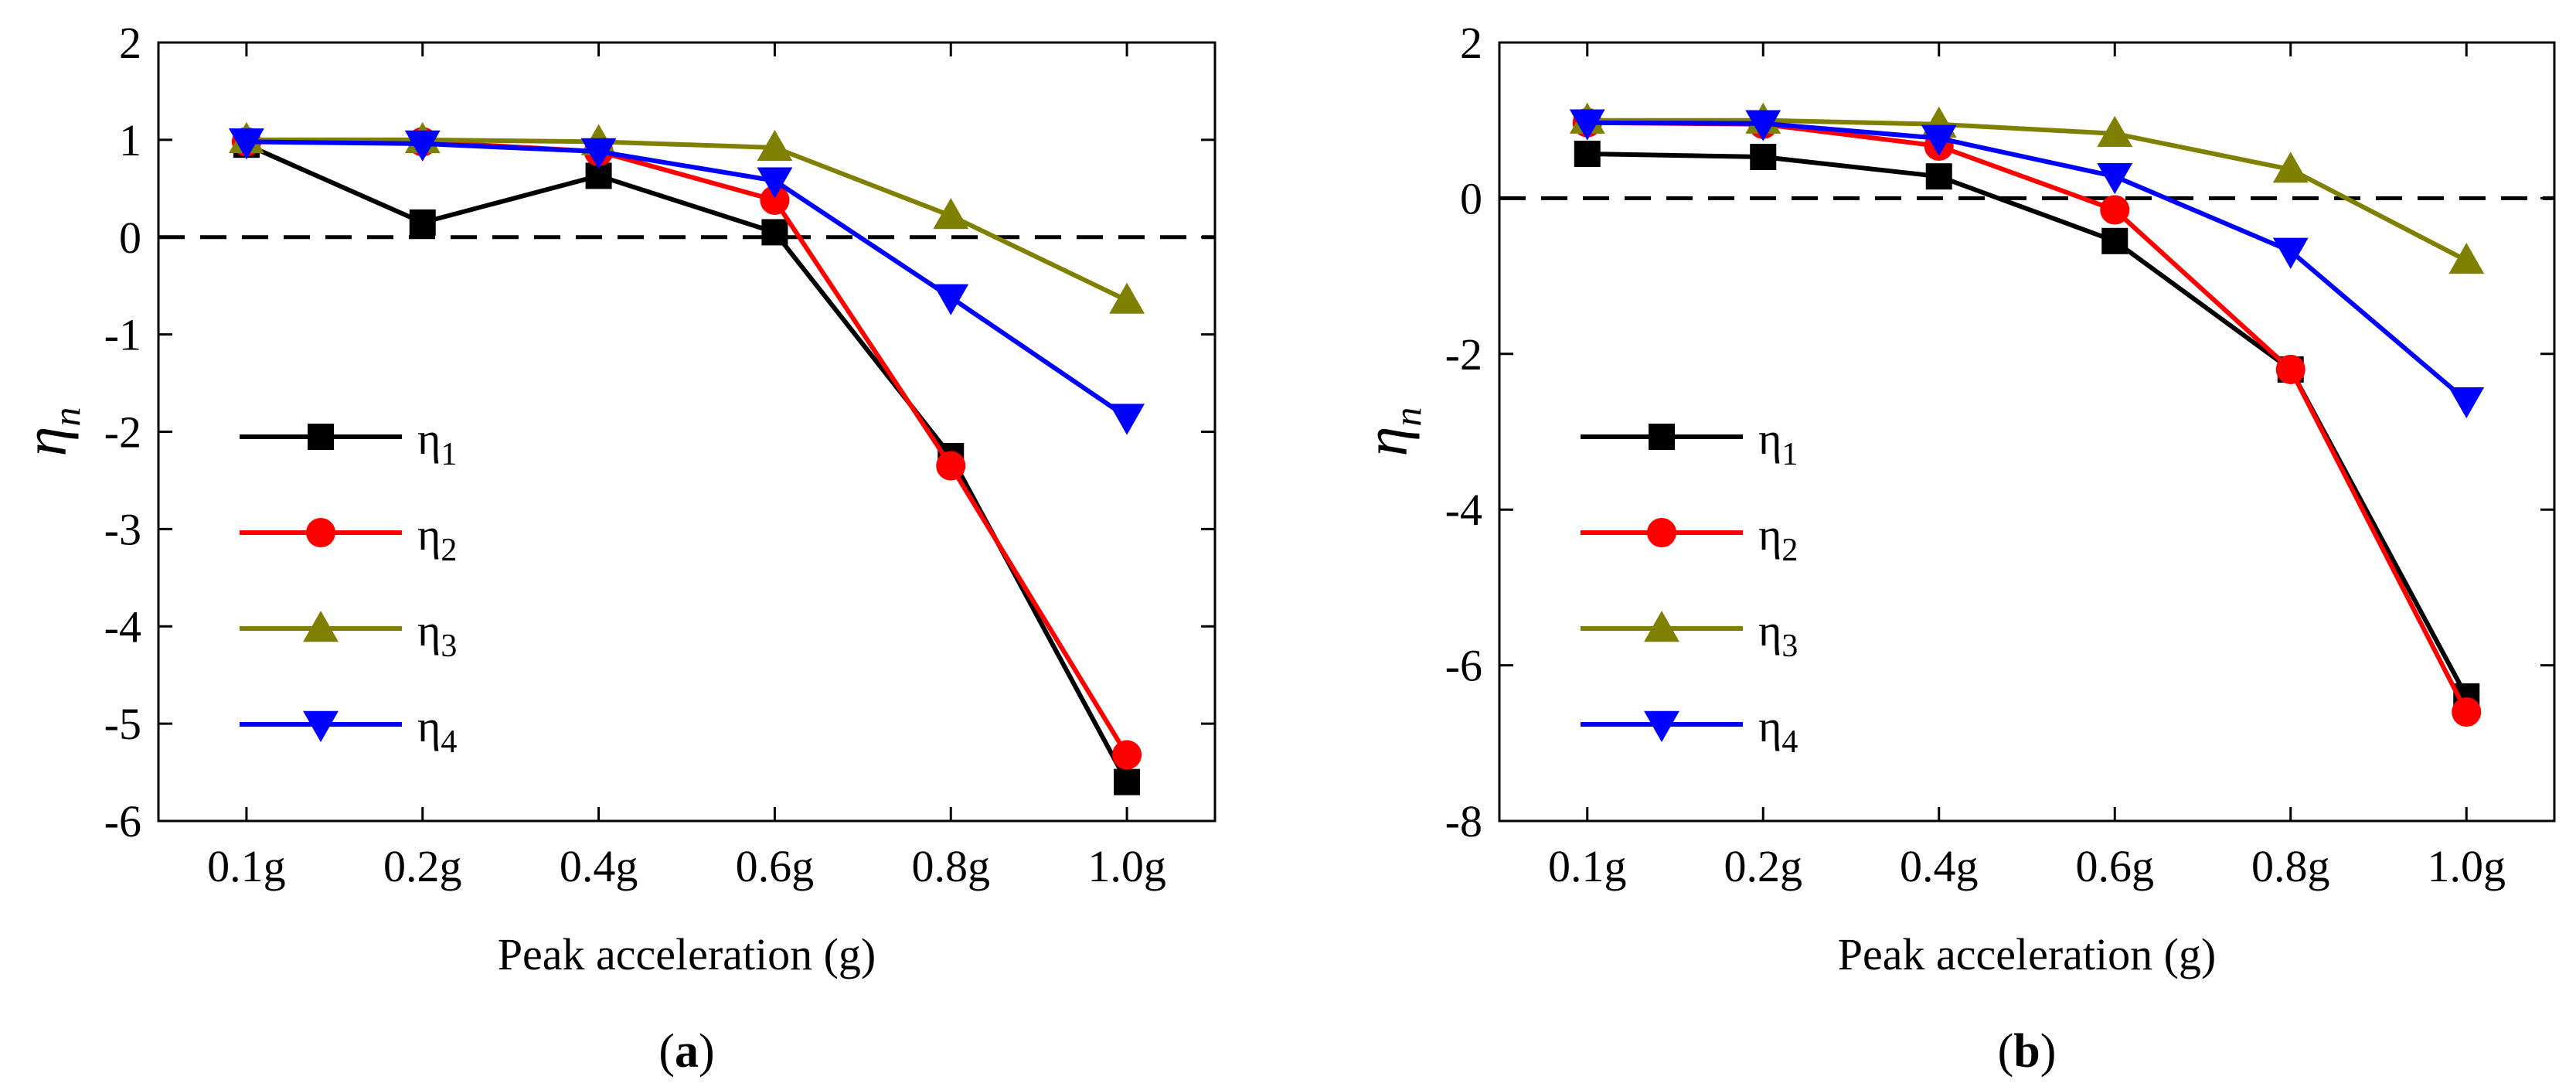  I want to click on panel-label-letter: a, so click(687, 1051).